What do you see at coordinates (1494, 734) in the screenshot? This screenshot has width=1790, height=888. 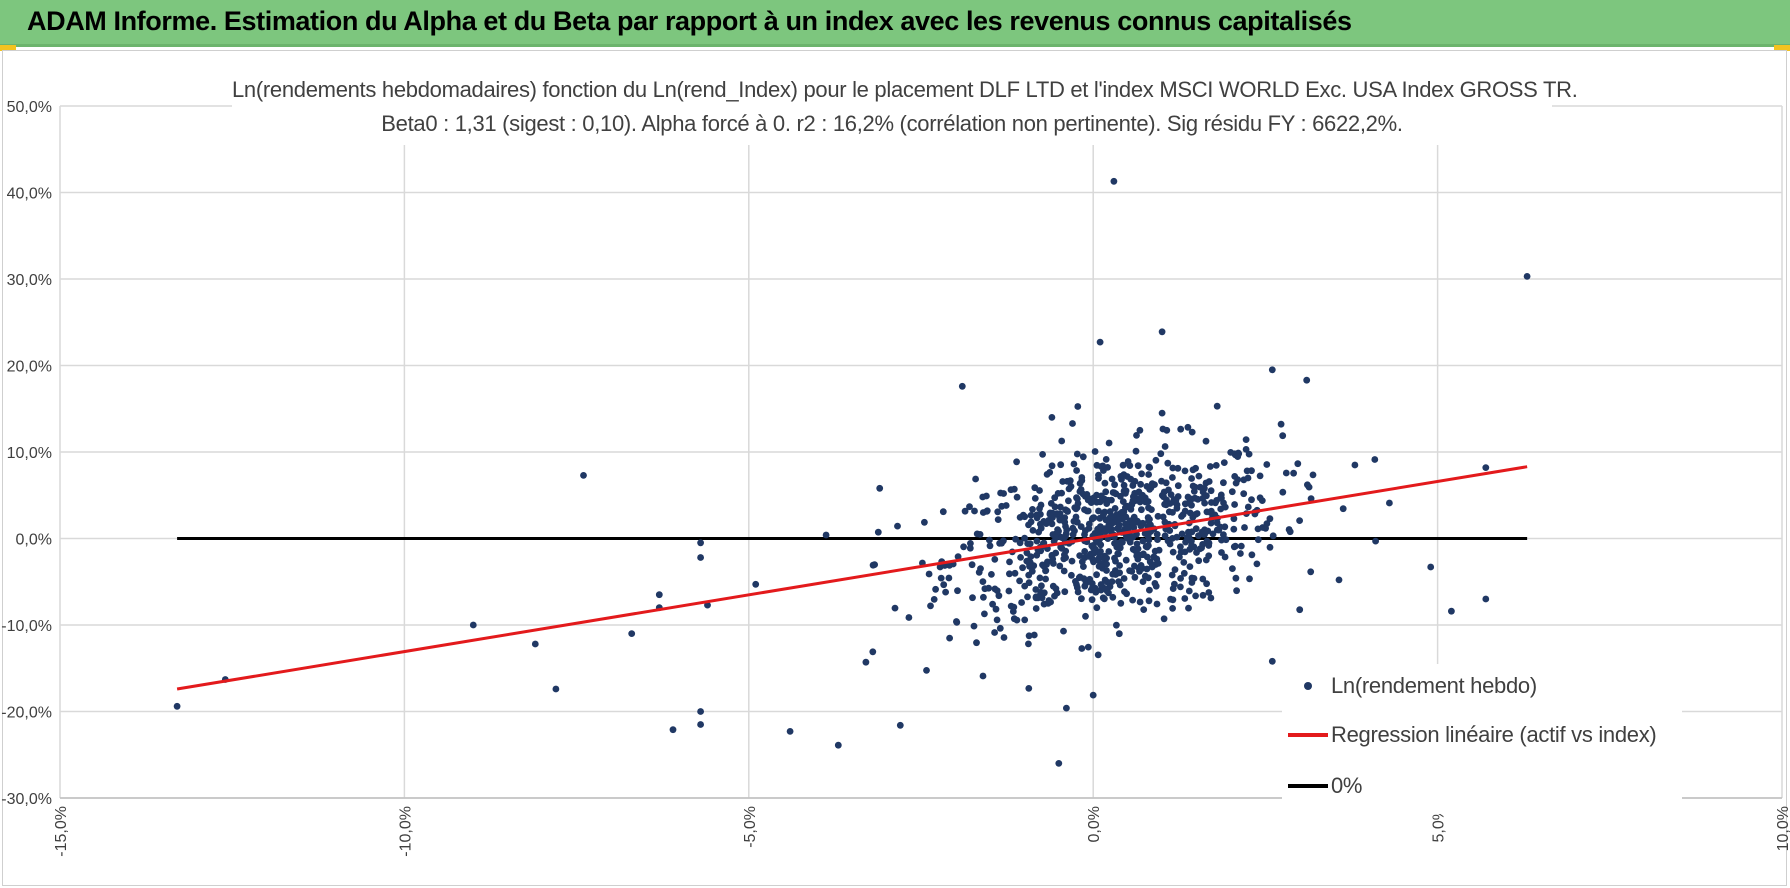 I see `legend-label-regression: Regression linéaire (actif vs index)` at bounding box center [1494, 734].